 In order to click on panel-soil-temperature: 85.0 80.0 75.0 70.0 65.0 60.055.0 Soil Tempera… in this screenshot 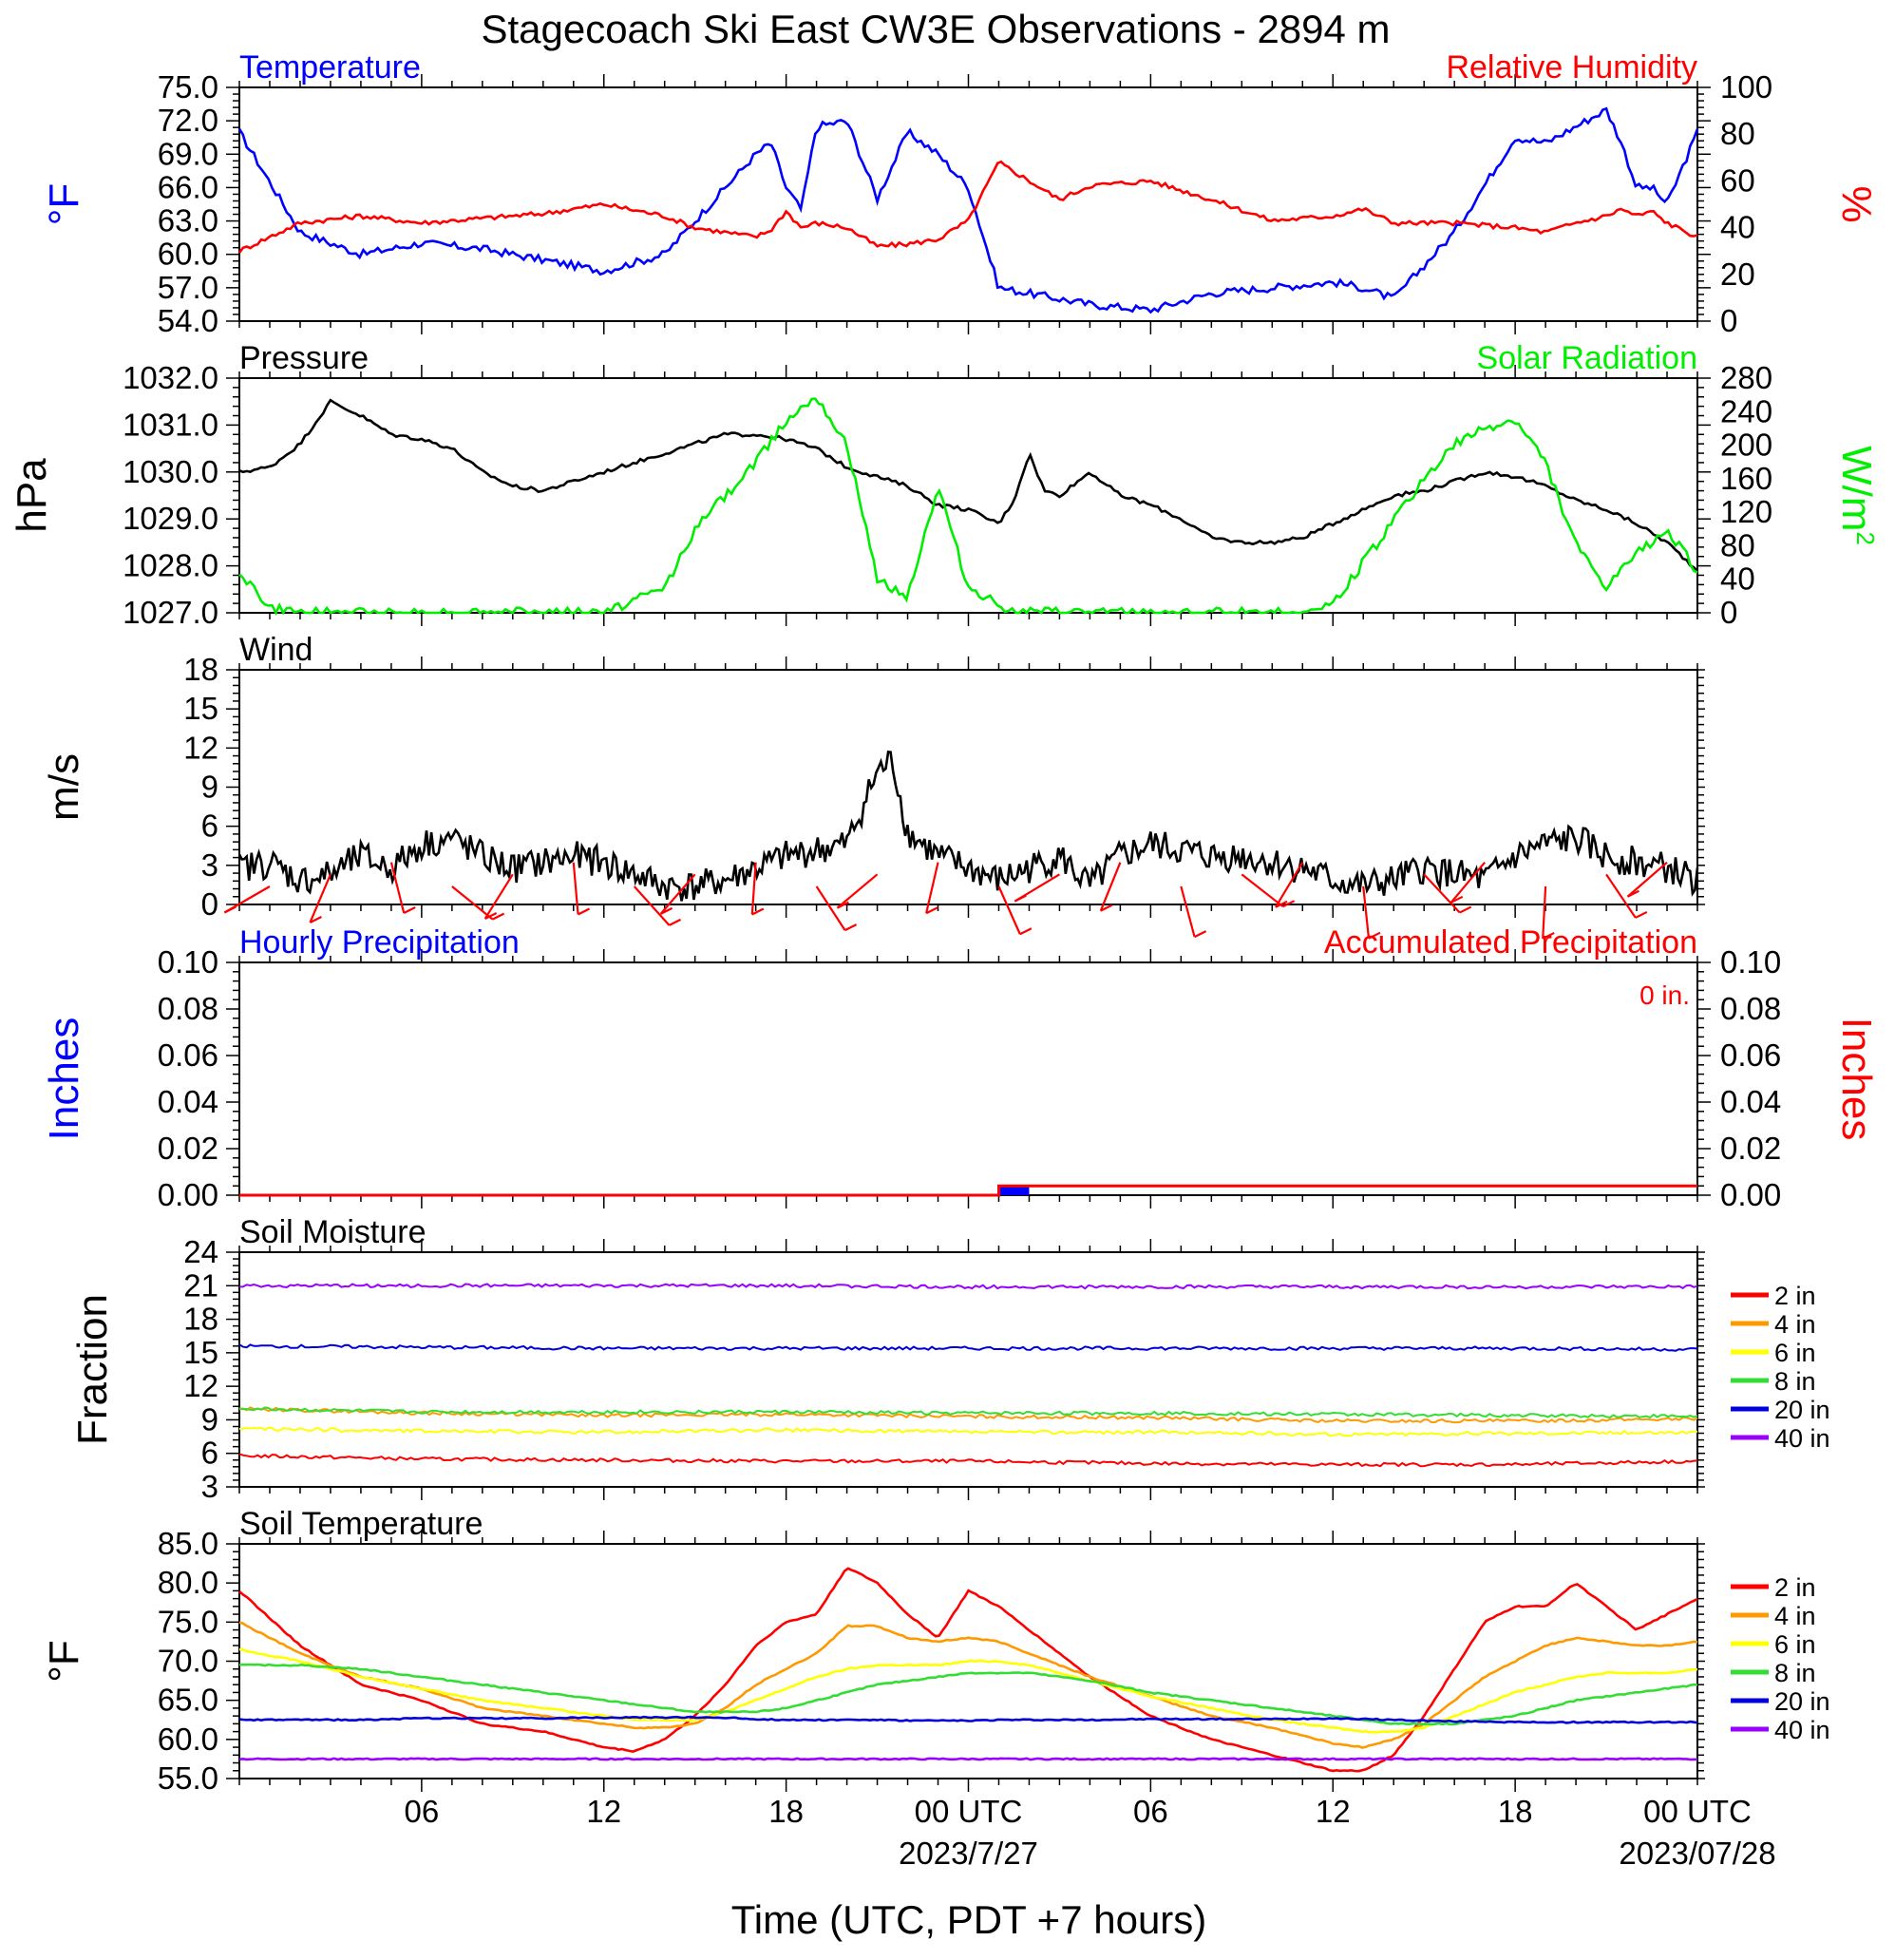, I will do `click(936, 1651)`.